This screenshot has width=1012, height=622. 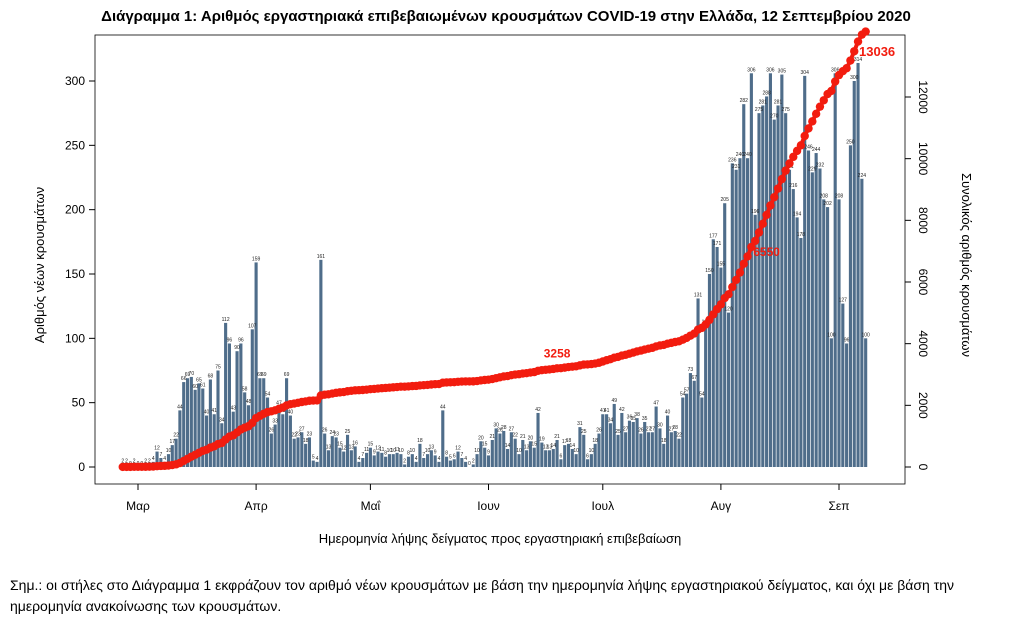 I want to click on y-right-tick-label: 2000, so click(x=923, y=405).